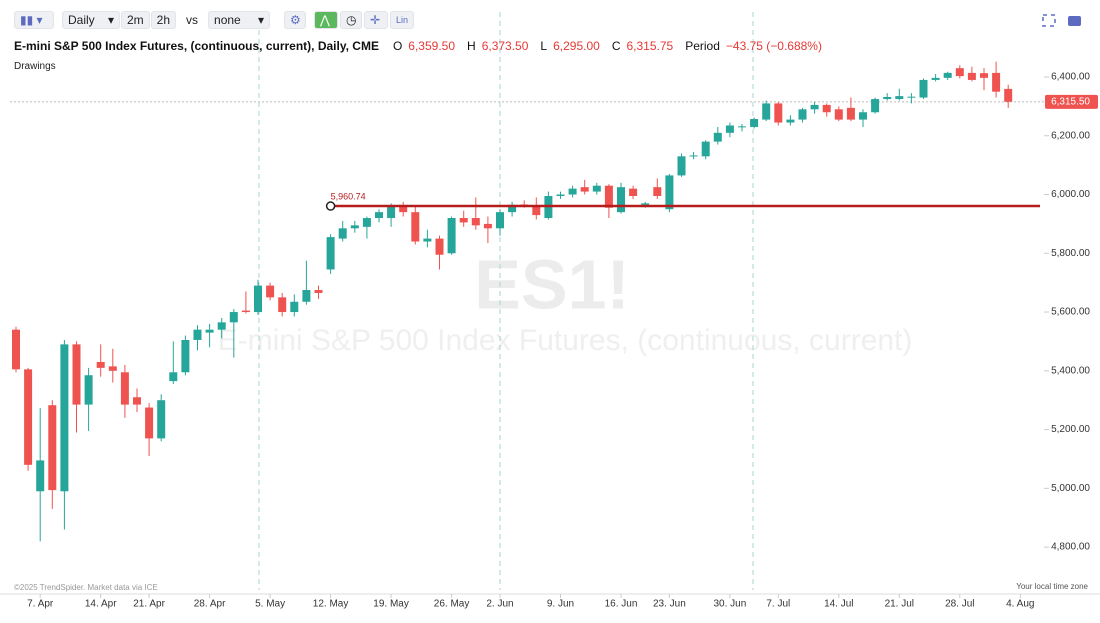 This screenshot has width=1100, height=623. What do you see at coordinates (397, 46) in the screenshot?
I see `ohlc-label: O` at bounding box center [397, 46].